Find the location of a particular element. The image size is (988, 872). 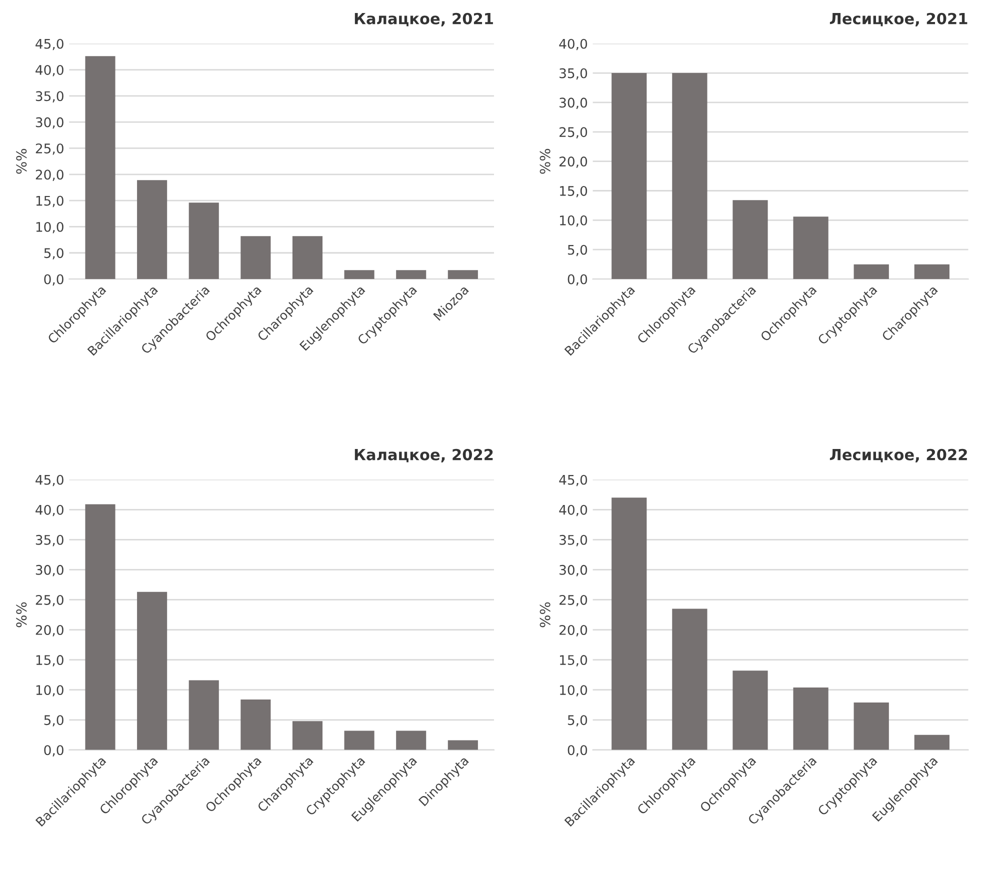

chart-title: Калацкое, 2021 is located at coordinates (423, 19).